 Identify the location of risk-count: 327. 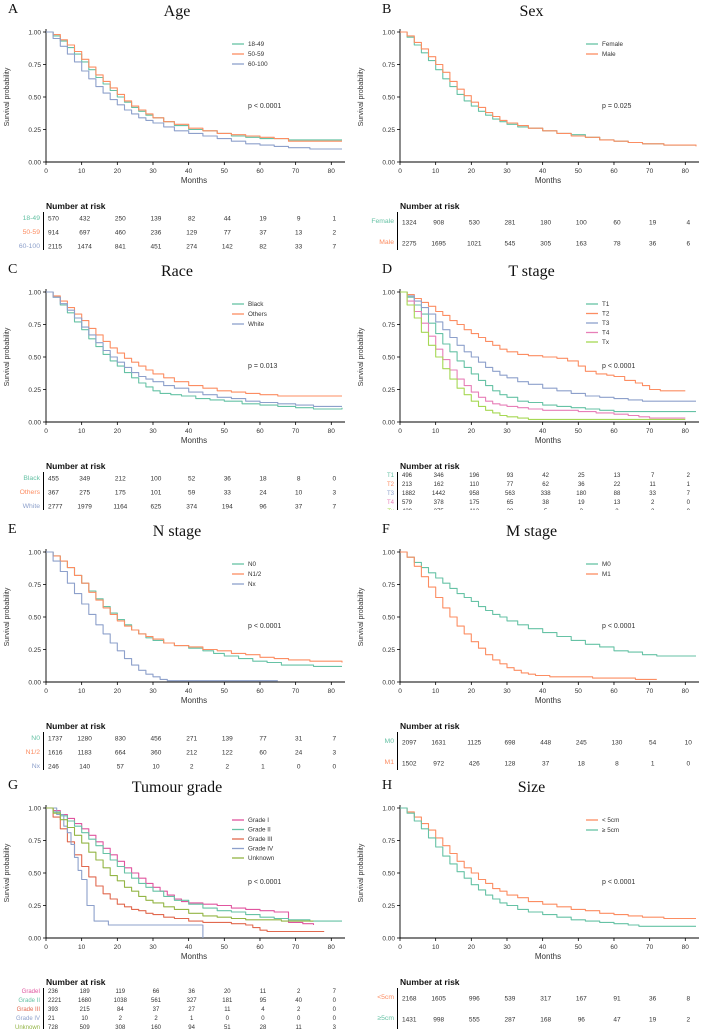
(191, 1001).